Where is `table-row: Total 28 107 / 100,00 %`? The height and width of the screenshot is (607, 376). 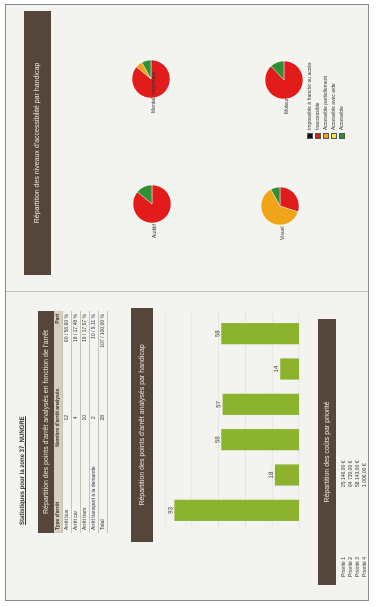
table-row: Total 28 107 / 100,00 % is located at coordinates (103, 422).